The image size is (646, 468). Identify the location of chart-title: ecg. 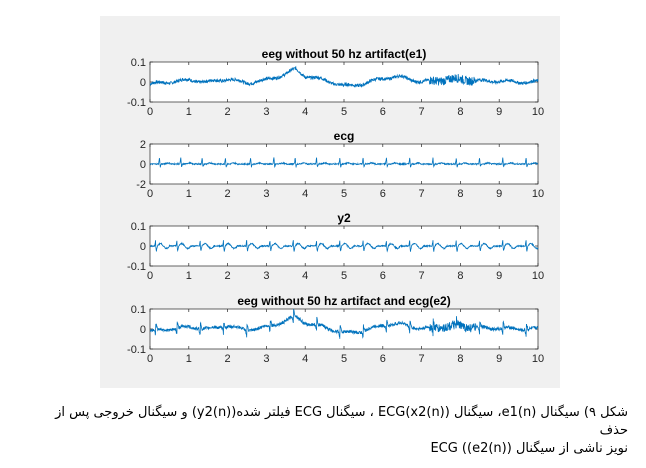
(344, 136).